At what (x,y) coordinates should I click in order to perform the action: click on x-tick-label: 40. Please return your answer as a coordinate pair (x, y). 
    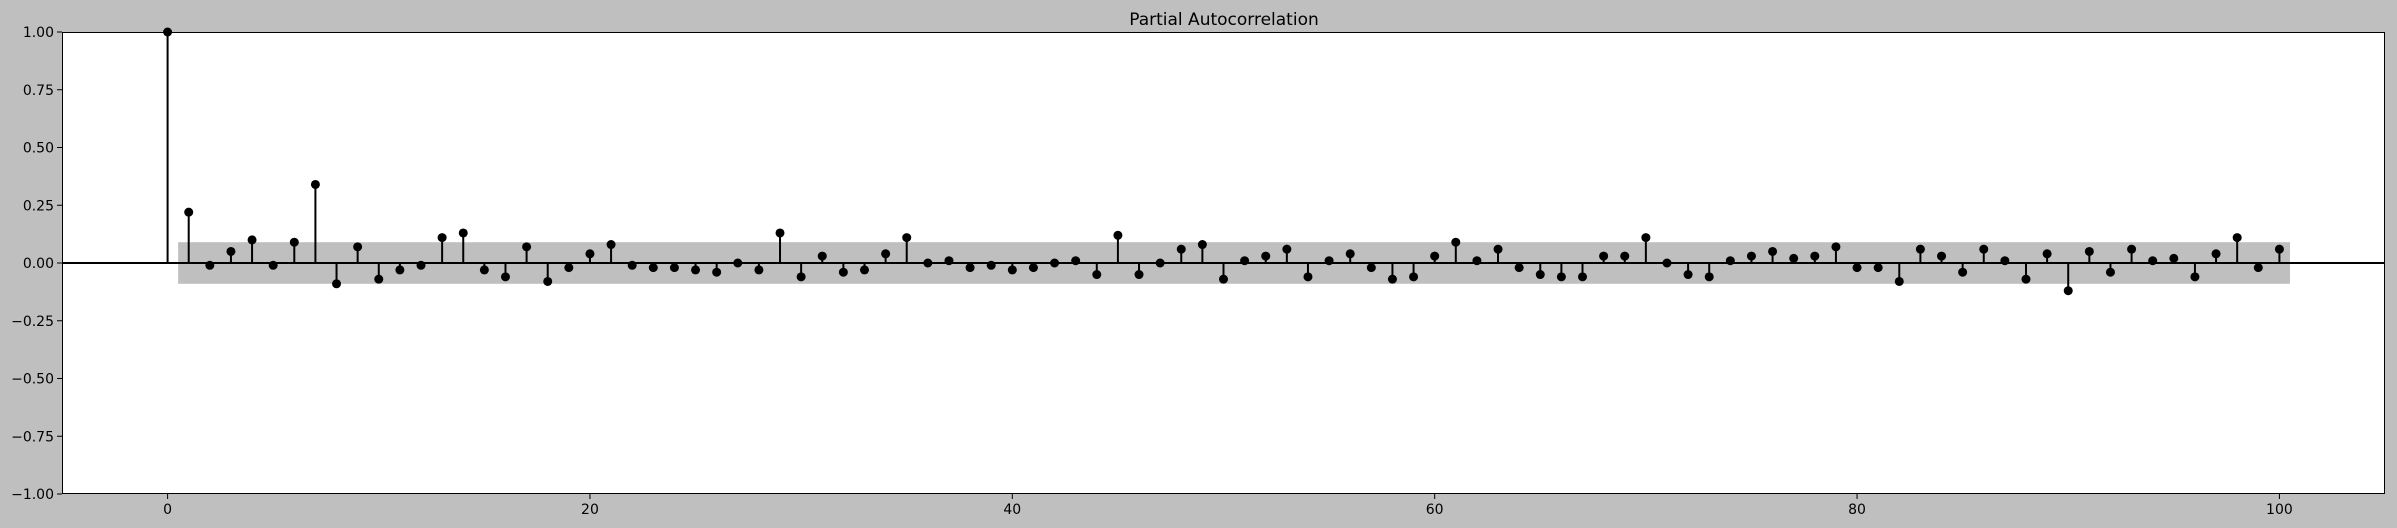
    Looking at the image, I should click on (1012, 510).